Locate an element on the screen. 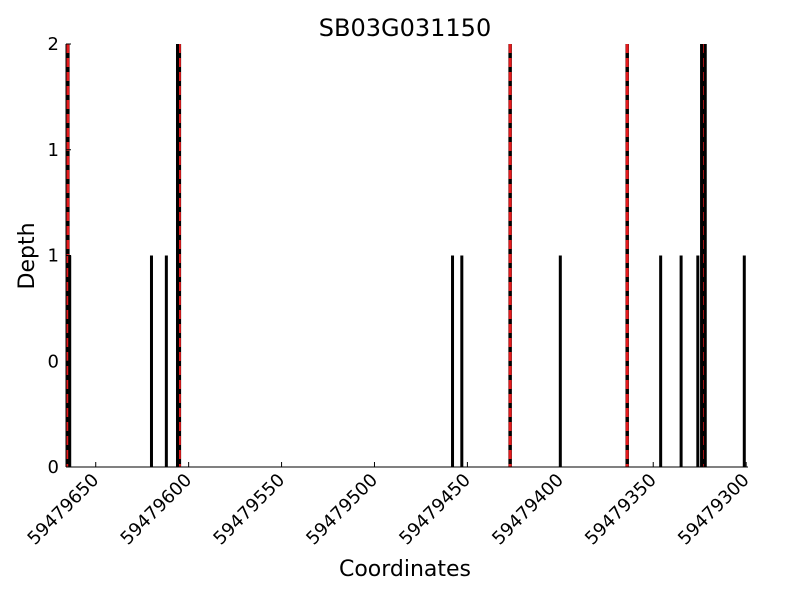  y-tick-label: 2 is located at coordinates (53, 44).